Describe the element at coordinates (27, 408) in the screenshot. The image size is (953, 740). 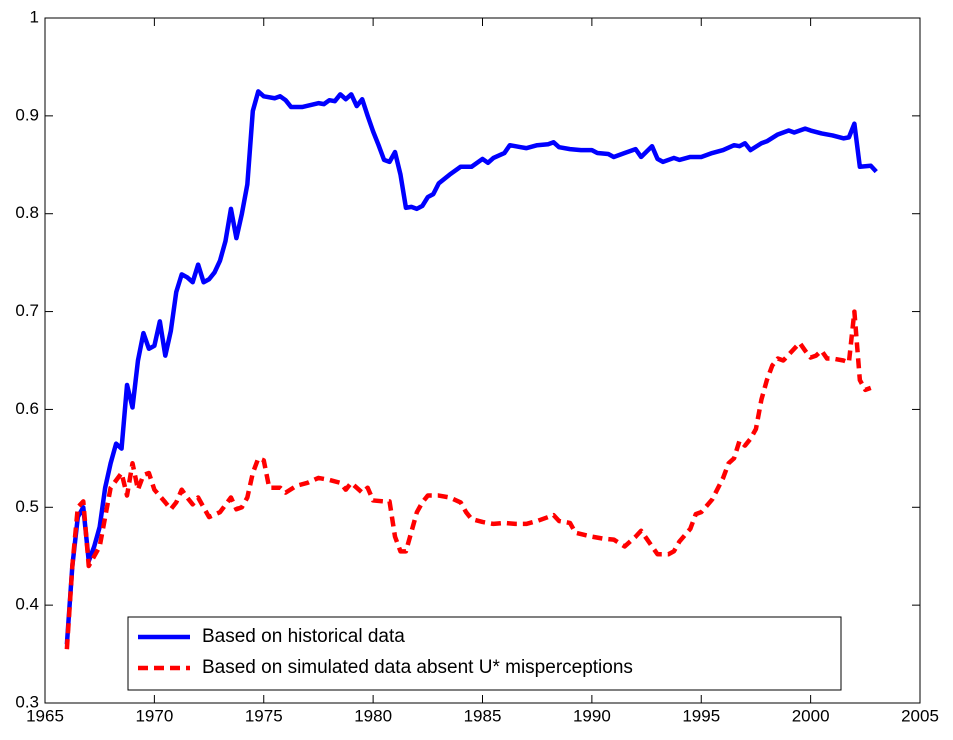
I see `y-tick-label: 0.6` at that location.